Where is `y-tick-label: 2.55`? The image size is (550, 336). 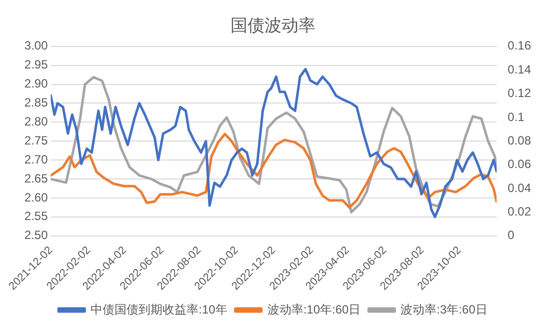
y-tick-label: 2.55 is located at coordinates (36, 216).